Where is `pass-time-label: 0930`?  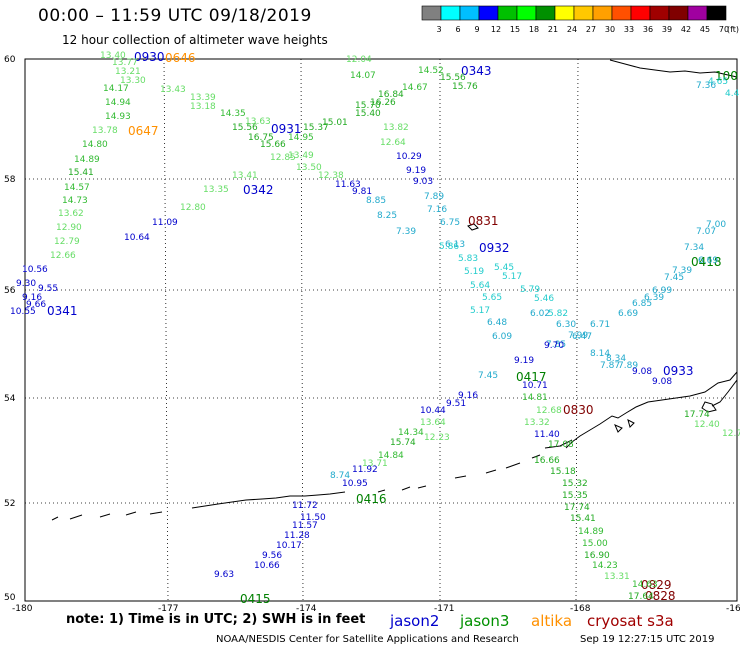 pass-time-label: 0930 is located at coordinates (149, 57).